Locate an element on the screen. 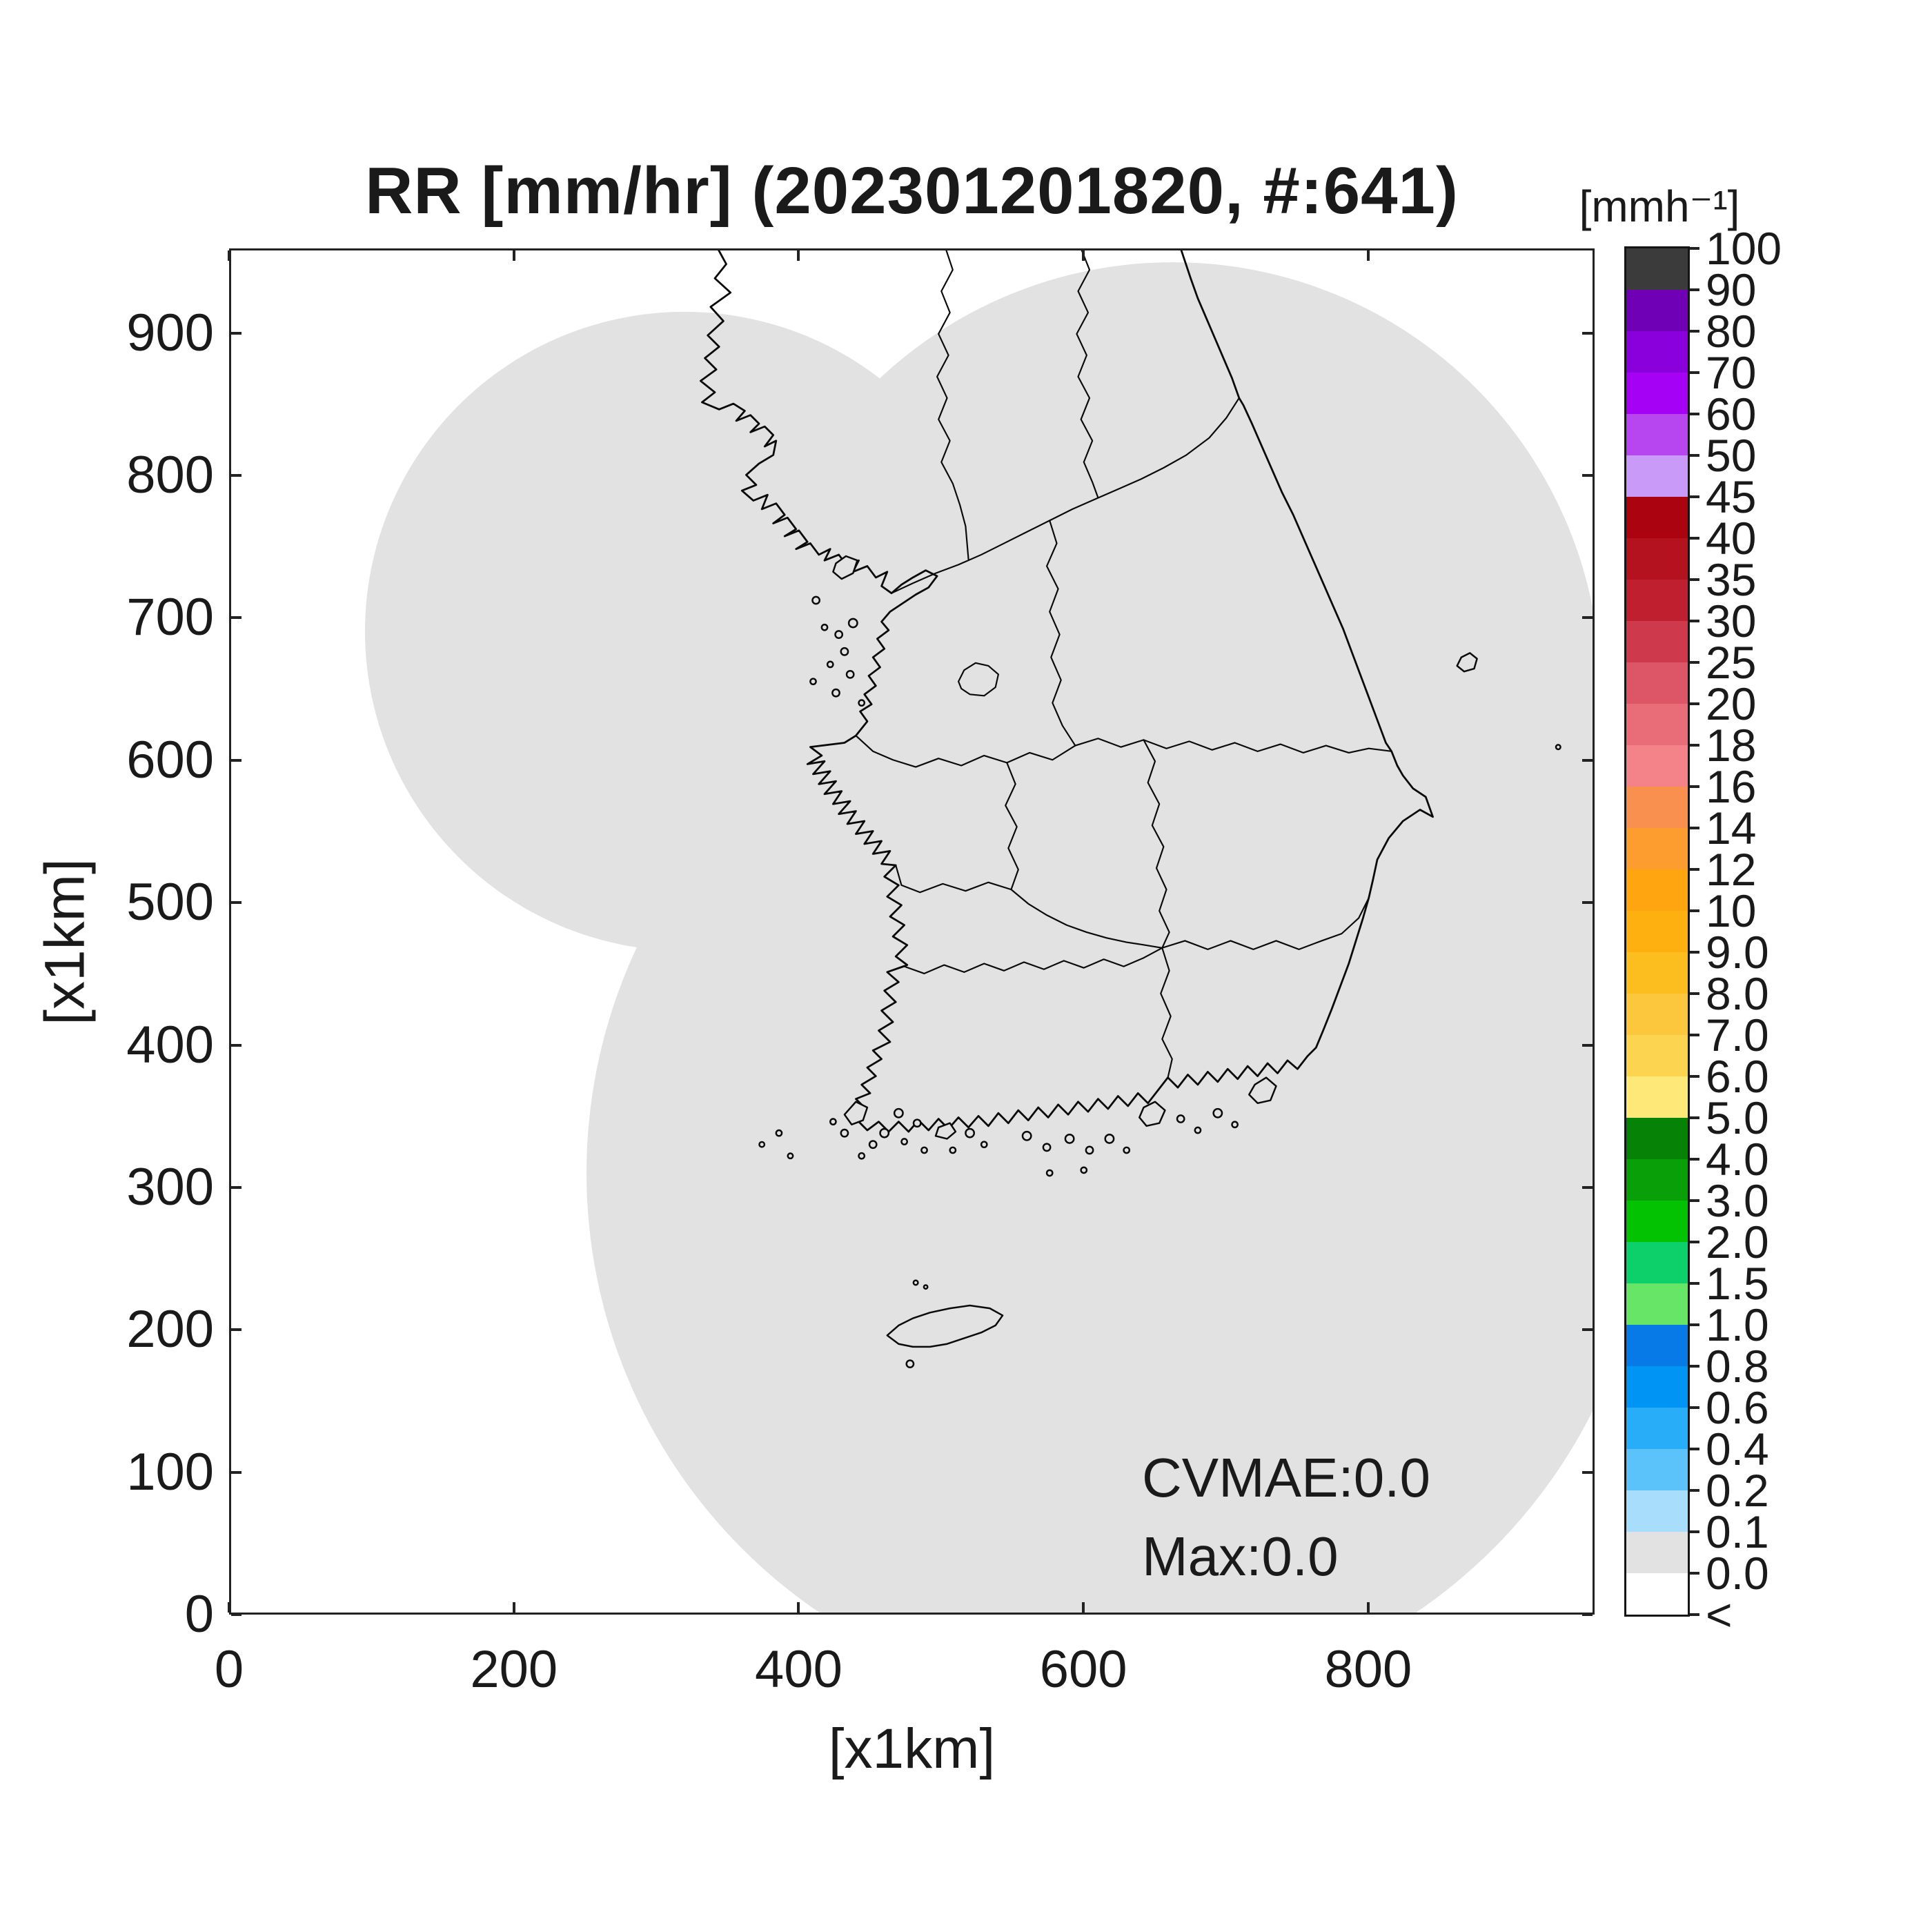 The height and width of the screenshot is (1932, 1932). y-tick-label: 200 is located at coordinates (170, 1329).